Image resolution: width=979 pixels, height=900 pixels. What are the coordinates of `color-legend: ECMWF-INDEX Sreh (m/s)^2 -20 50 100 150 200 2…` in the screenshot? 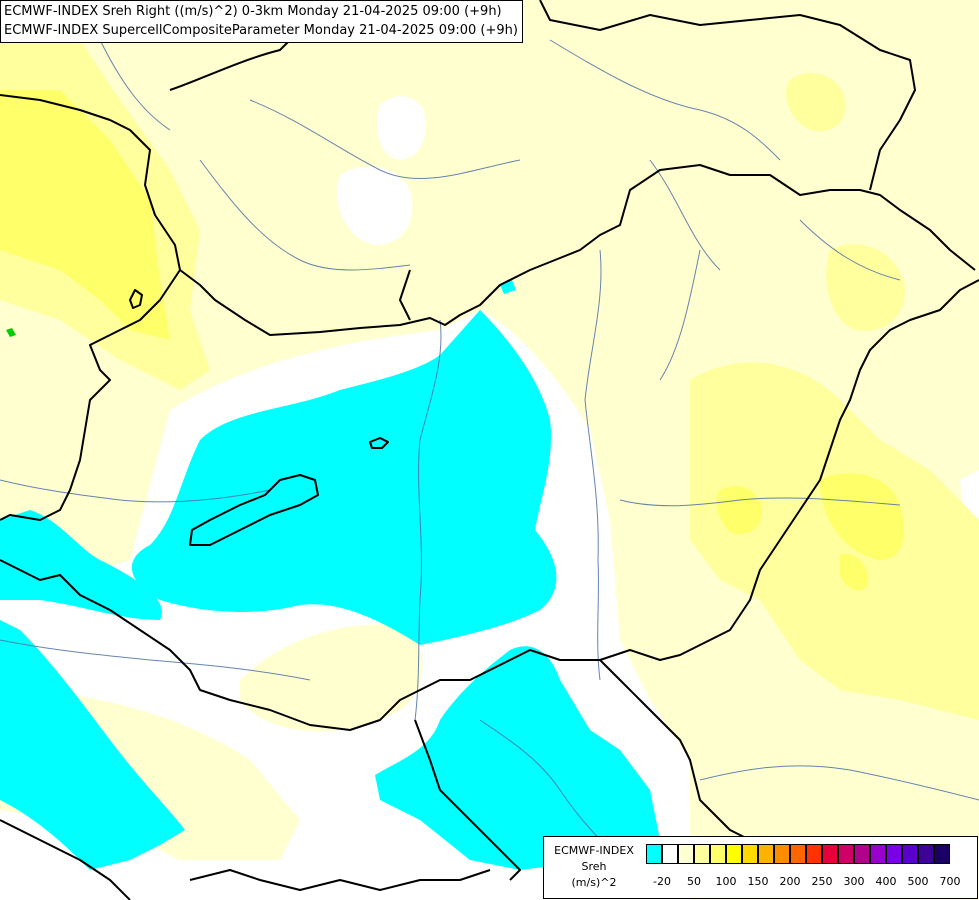 It's located at (760, 867).